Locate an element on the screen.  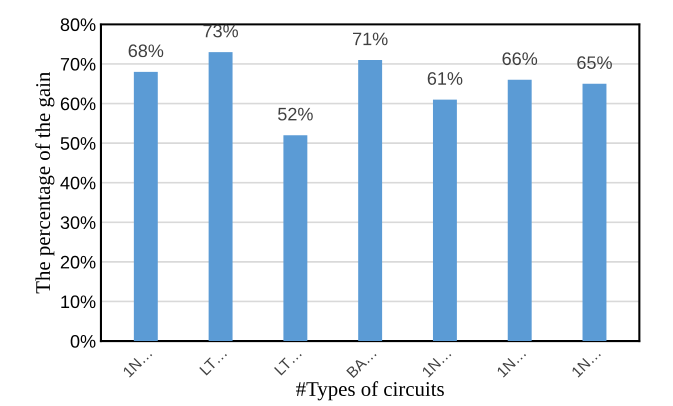
y-tick-label: 60% is located at coordinates (78, 103).